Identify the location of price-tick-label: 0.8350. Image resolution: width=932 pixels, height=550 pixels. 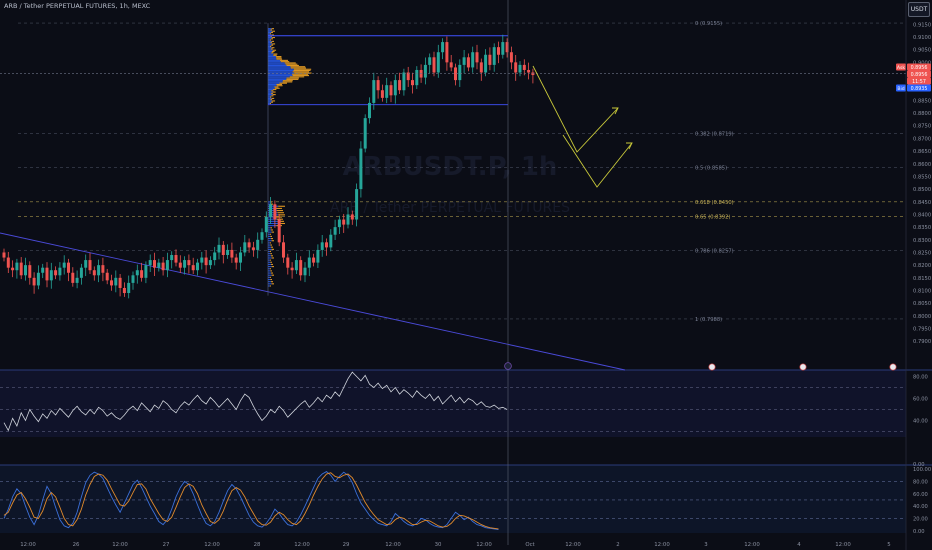
(922, 228).